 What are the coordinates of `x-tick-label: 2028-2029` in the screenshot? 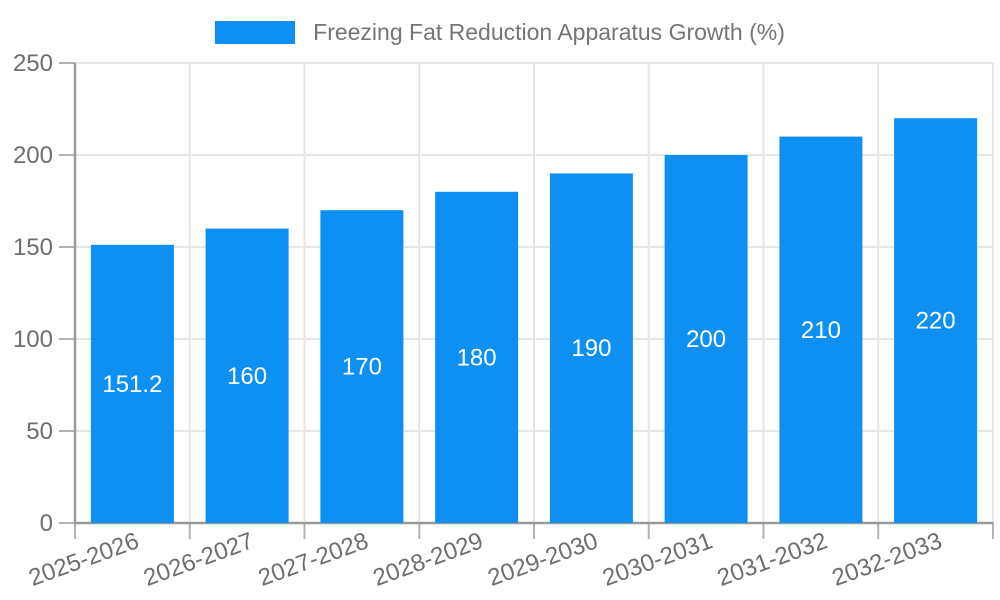 It's located at (428, 559).